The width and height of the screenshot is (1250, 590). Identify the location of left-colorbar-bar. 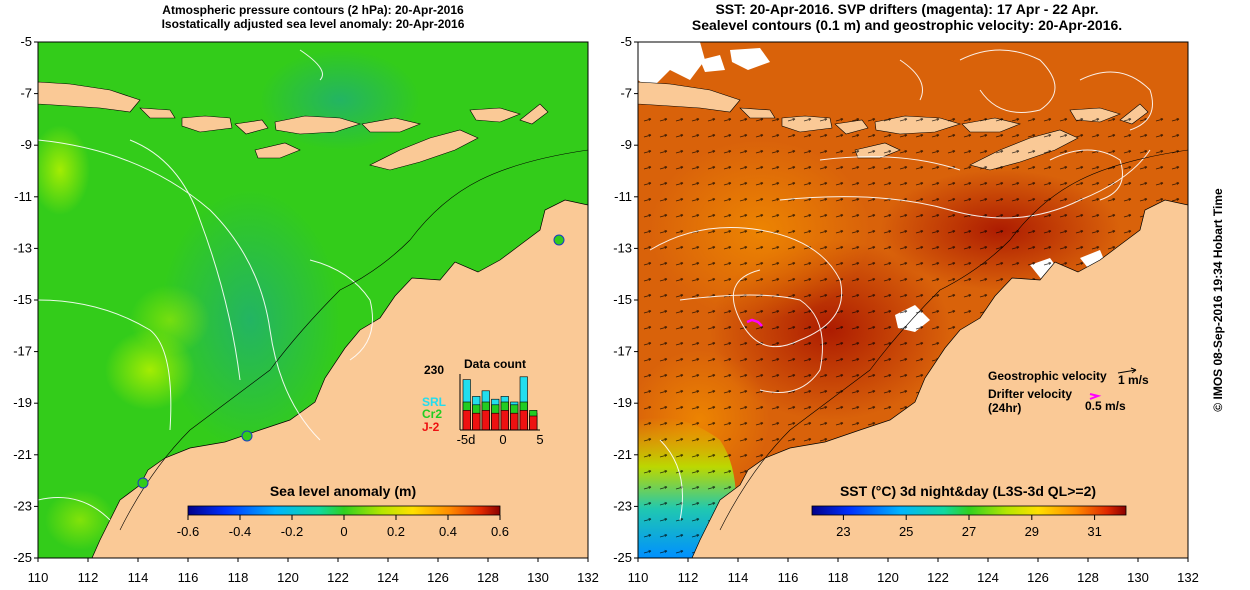
(344, 510).